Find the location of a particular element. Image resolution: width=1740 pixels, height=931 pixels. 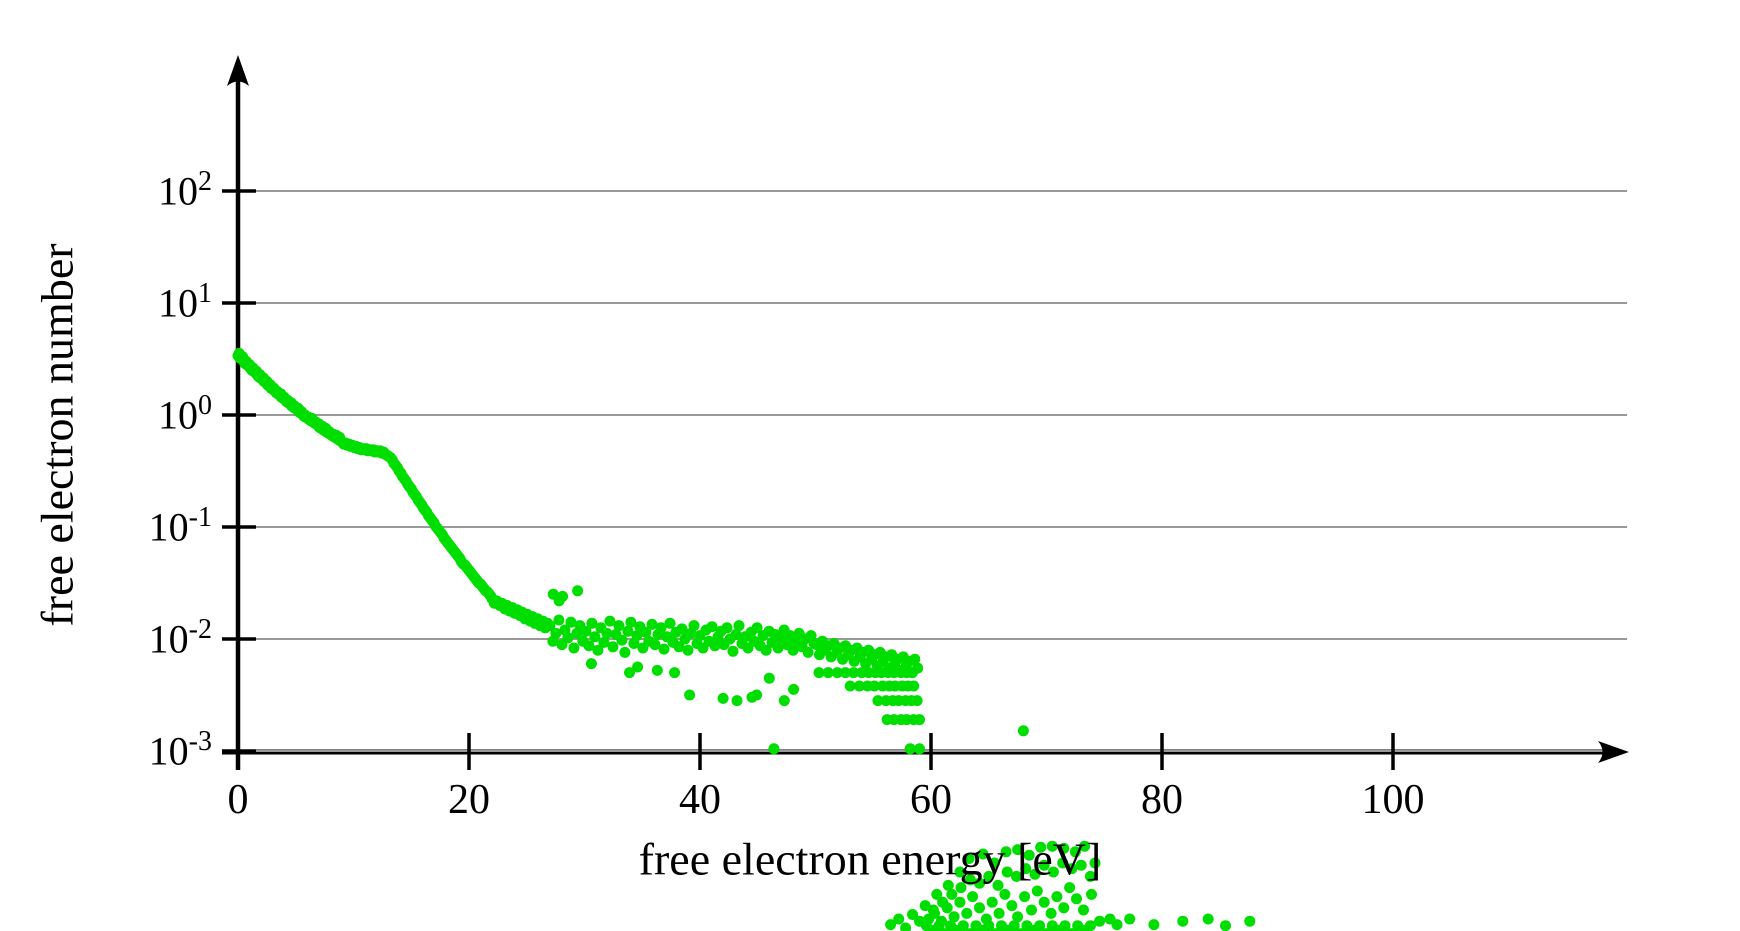

x-tick-label: 80 is located at coordinates (1162, 800).